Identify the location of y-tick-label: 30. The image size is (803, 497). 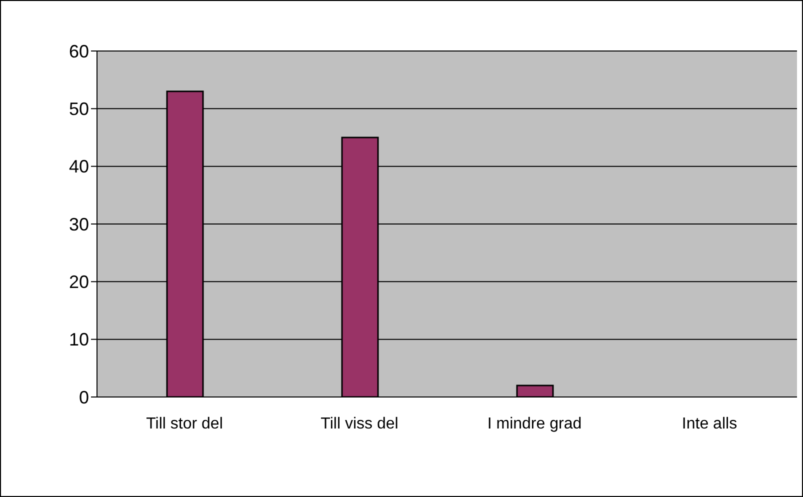
(78, 224).